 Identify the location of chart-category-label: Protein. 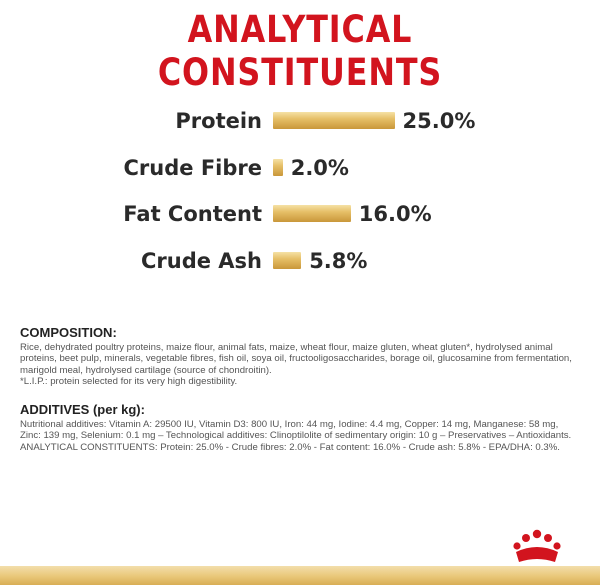
(218, 121).